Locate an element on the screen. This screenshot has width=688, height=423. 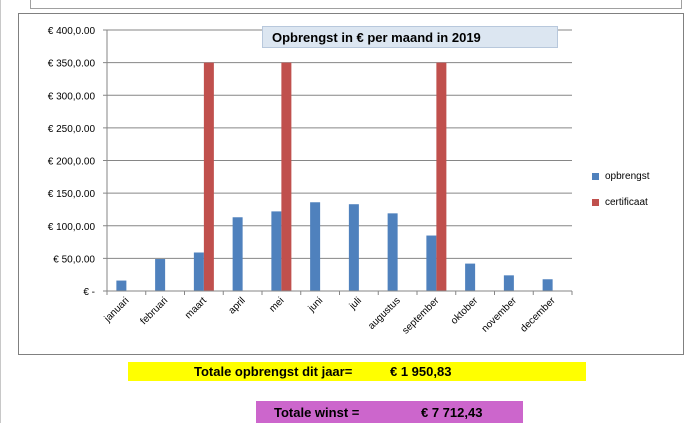
bar-opbrengst-februari is located at coordinates (160, 275).